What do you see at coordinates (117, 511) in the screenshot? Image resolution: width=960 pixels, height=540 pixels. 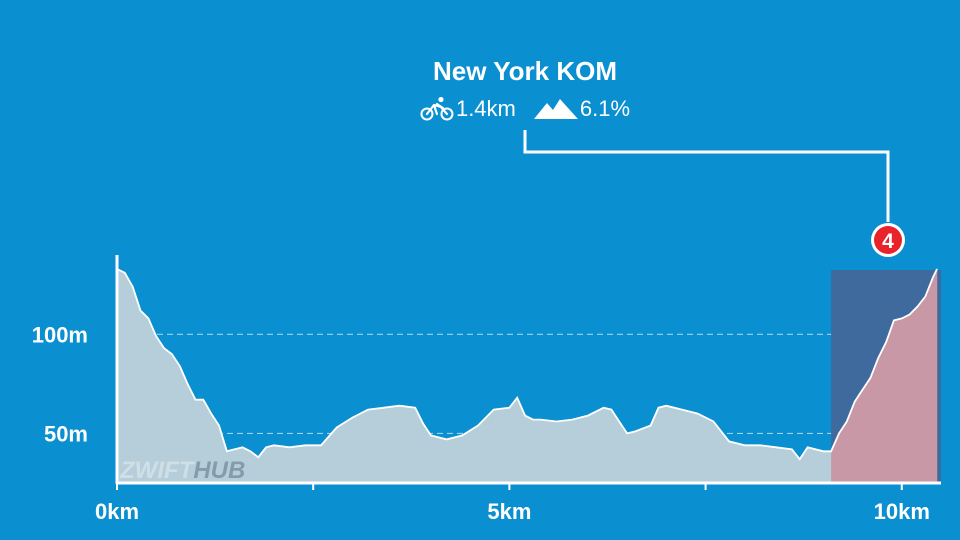 I see `x-tick-label-0: 0km` at bounding box center [117, 511].